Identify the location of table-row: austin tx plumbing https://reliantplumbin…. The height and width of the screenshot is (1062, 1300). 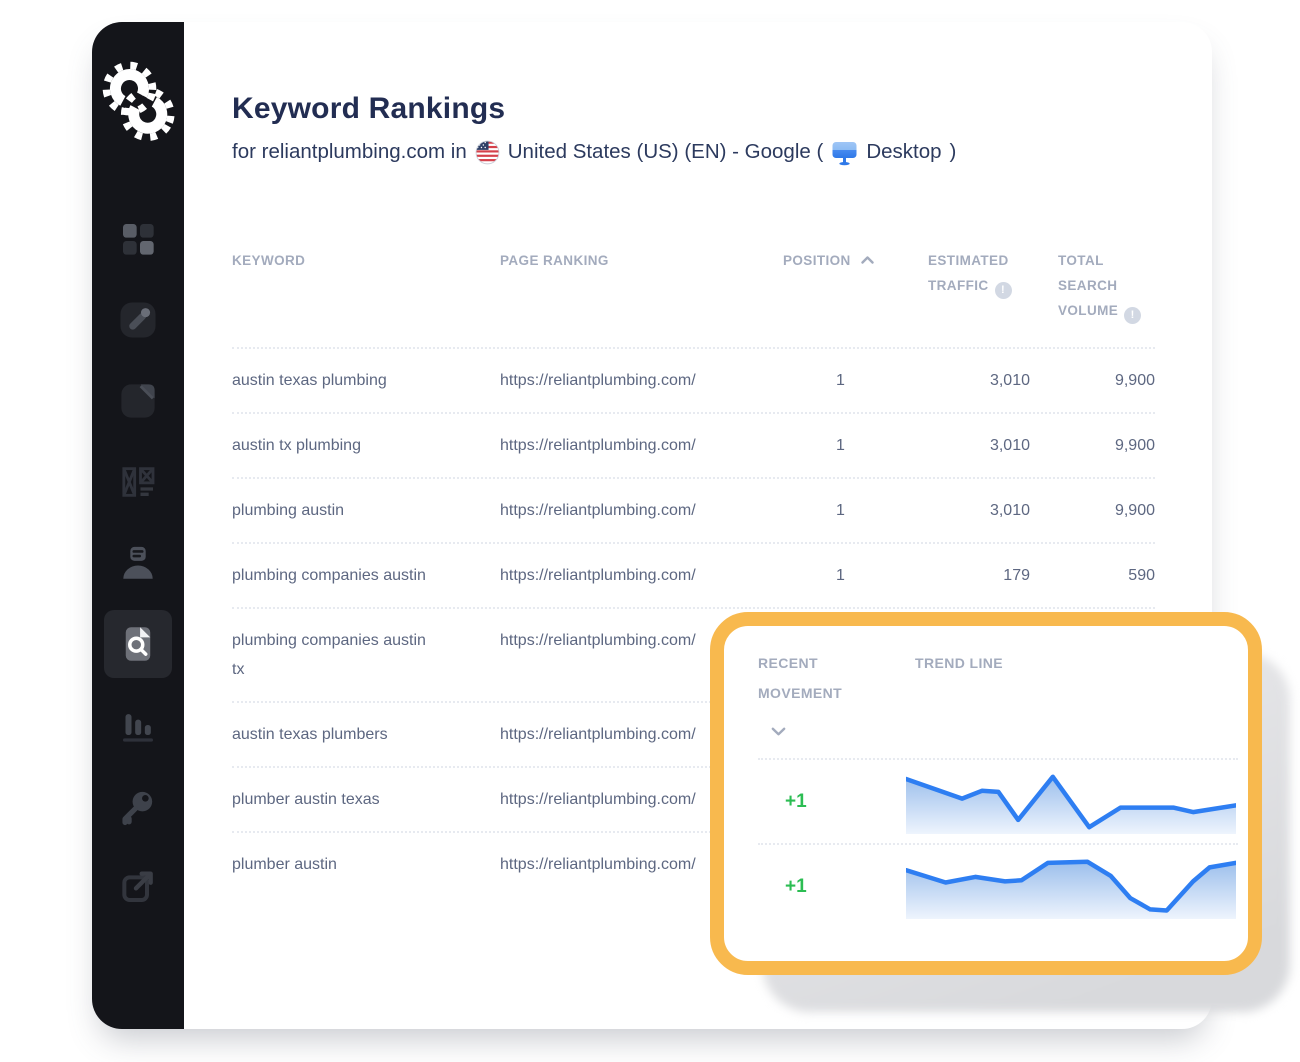
(693, 444).